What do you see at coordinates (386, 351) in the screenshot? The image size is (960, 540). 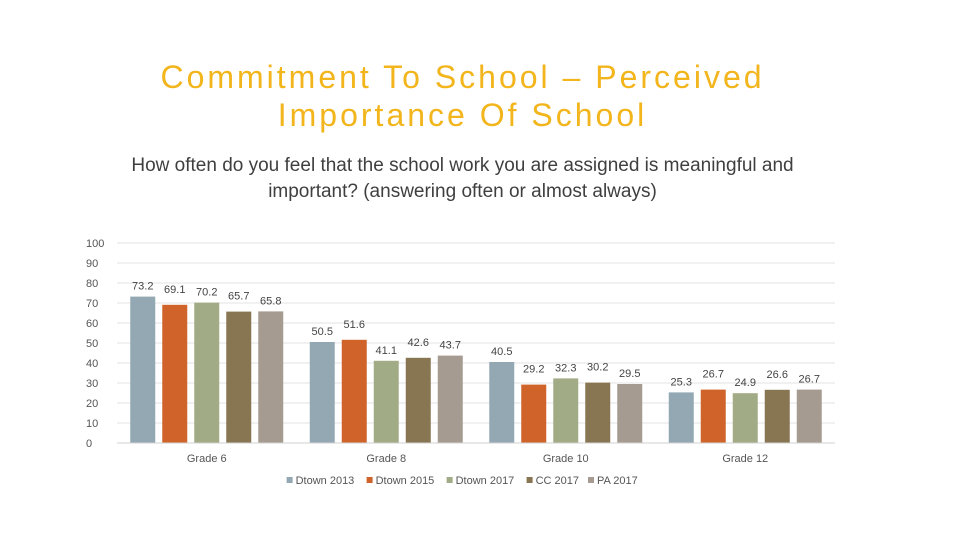 I see `data-label: 41.1` at bounding box center [386, 351].